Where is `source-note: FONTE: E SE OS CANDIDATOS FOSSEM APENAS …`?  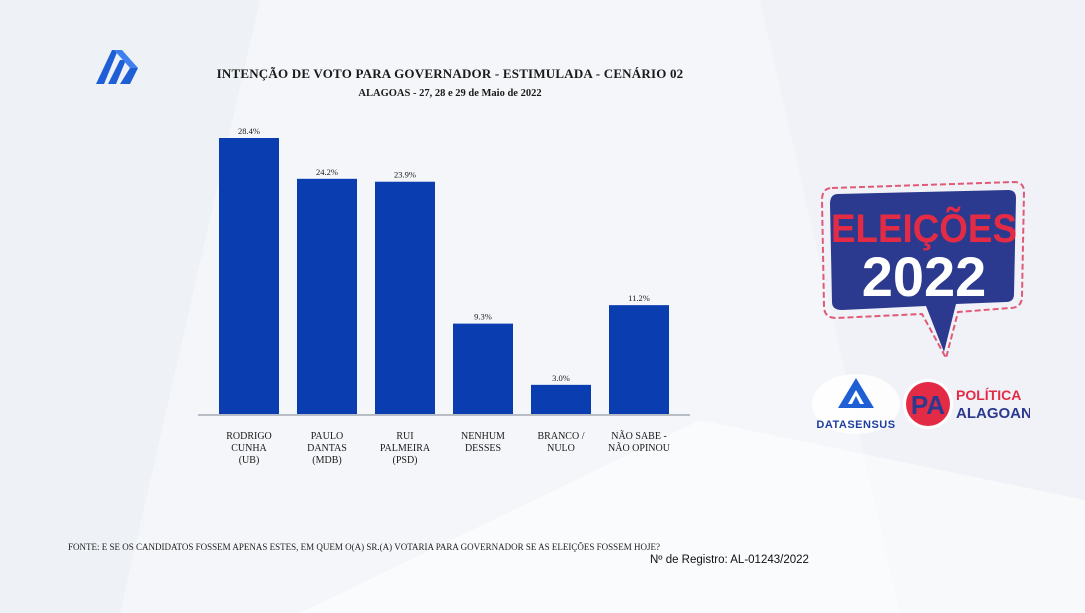 source-note: FONTE: E SE OS CANDIDATOS FOSSEM APENAS … is located at coordinates (364, 547).